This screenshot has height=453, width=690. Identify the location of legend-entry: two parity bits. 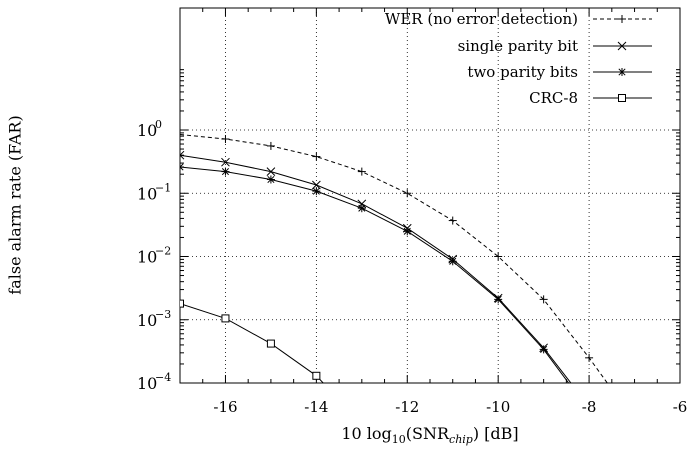
(559, 72).